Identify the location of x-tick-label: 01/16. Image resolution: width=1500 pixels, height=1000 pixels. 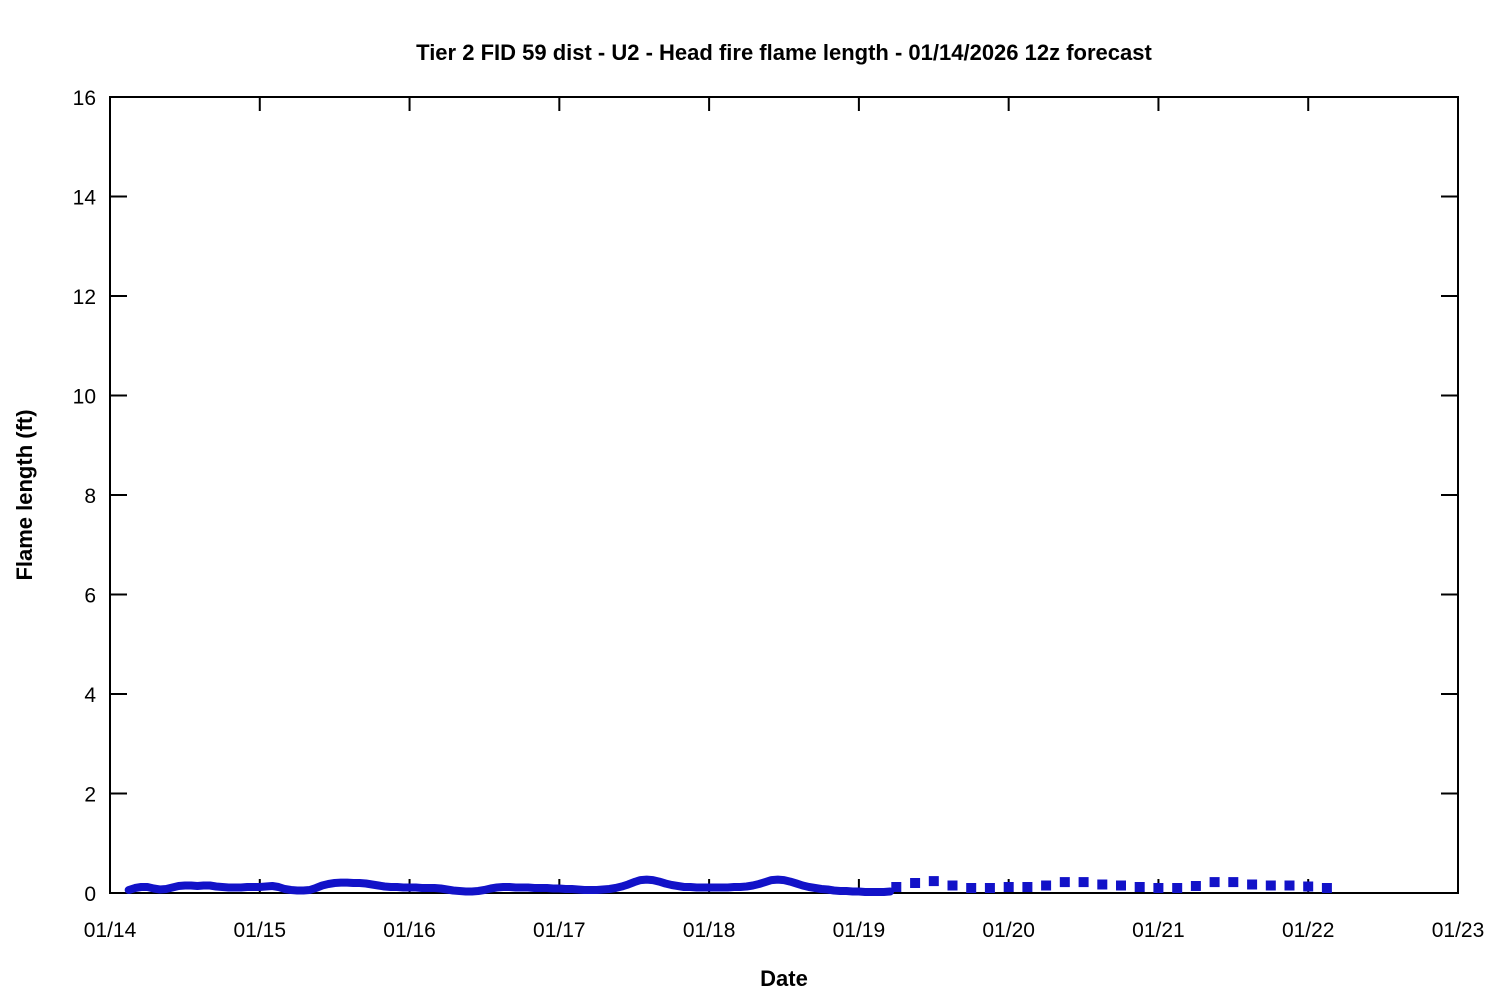
(409, 930).